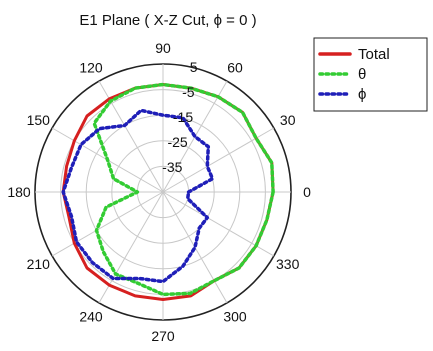 Image resolution: width=433 pixels, height=351 pixels. What do you see at coordinates (235, 317) in the screenshot?
I see `angle-tick-label: 300` at bounding box center [235, 317].